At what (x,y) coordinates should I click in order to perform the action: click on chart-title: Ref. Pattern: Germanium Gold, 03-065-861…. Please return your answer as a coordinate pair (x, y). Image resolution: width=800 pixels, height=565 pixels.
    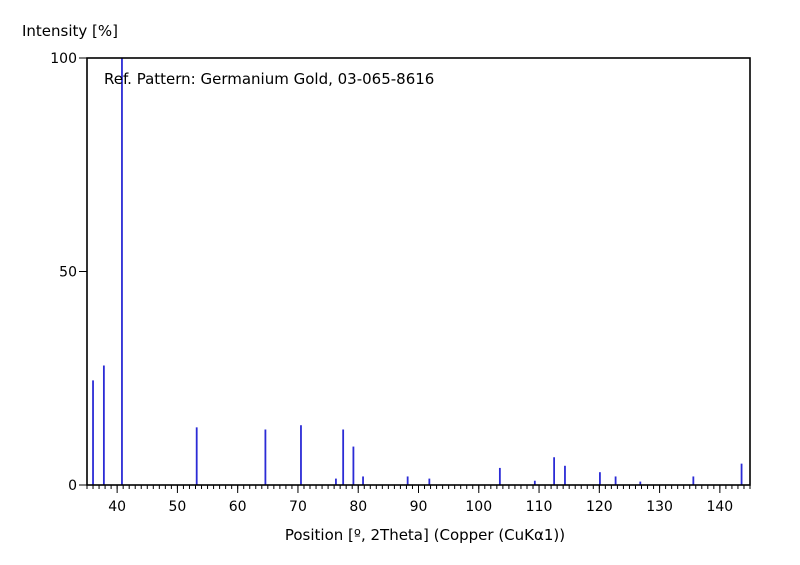
    Looking at the image, I should click on (269, 79).